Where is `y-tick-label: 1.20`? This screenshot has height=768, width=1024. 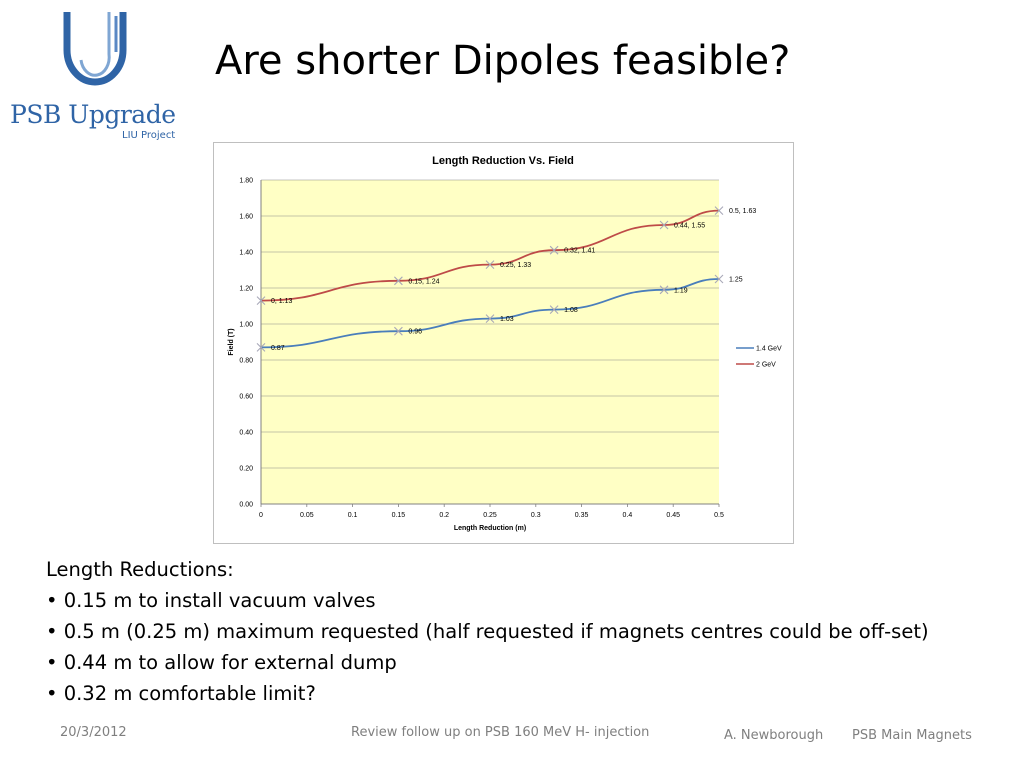
y-tick-label: 1.20 is located at coordinates (246, 289).